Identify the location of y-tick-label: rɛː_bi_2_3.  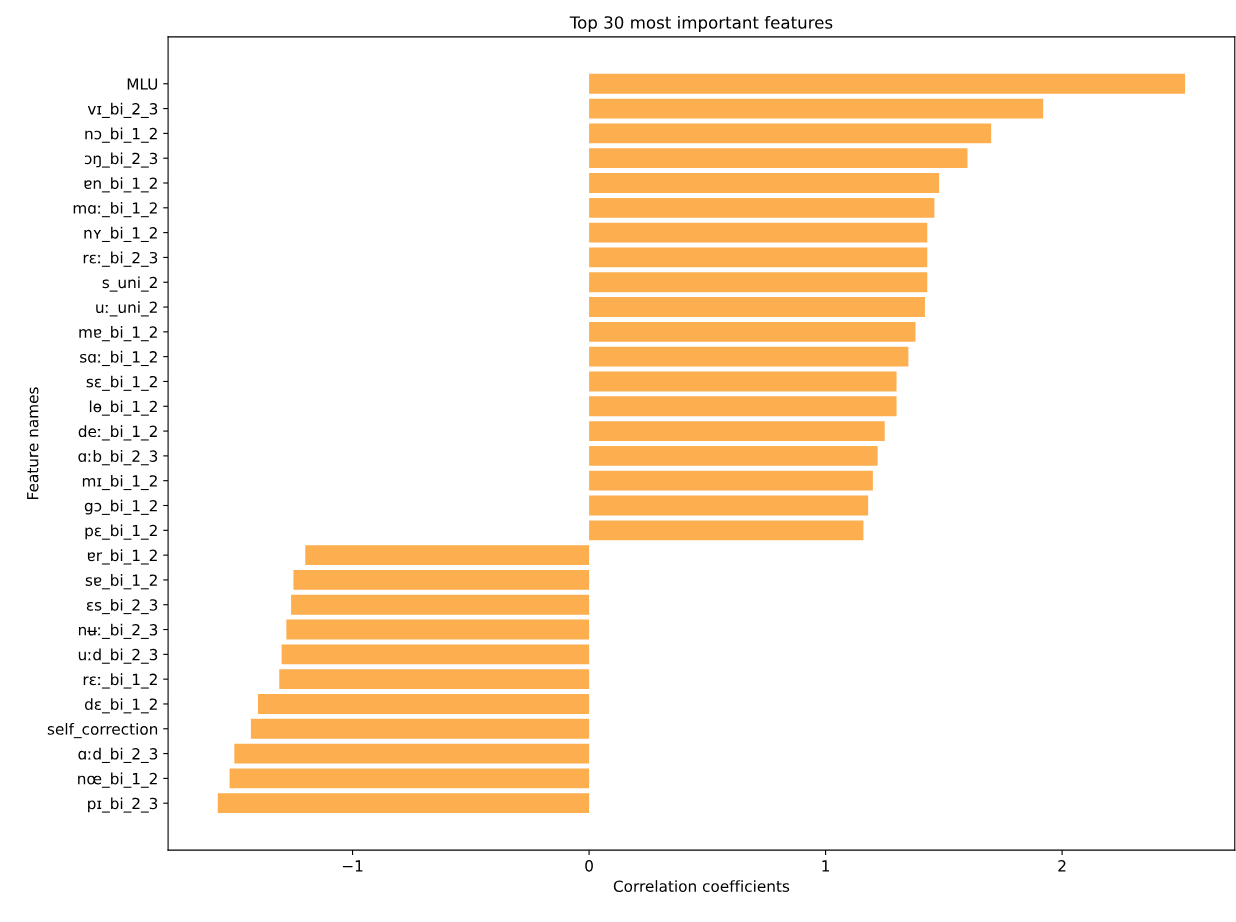
(120, 259).